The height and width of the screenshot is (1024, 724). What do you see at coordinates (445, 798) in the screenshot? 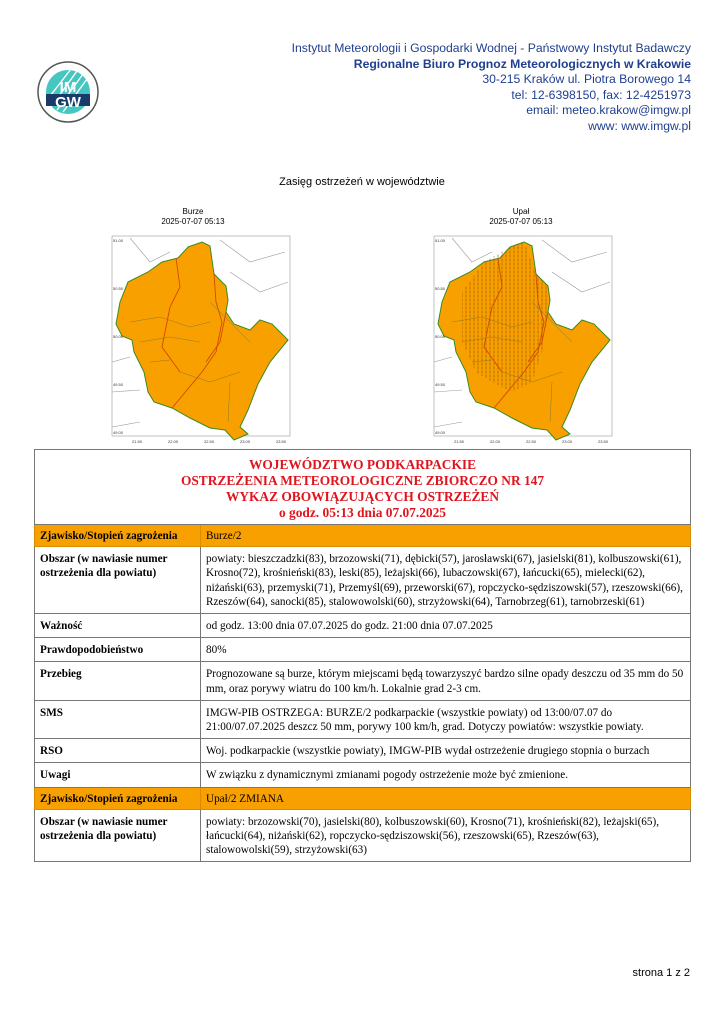
I see `row-value: Upał/2 ZMIANA` at bounding box center [445, 798].